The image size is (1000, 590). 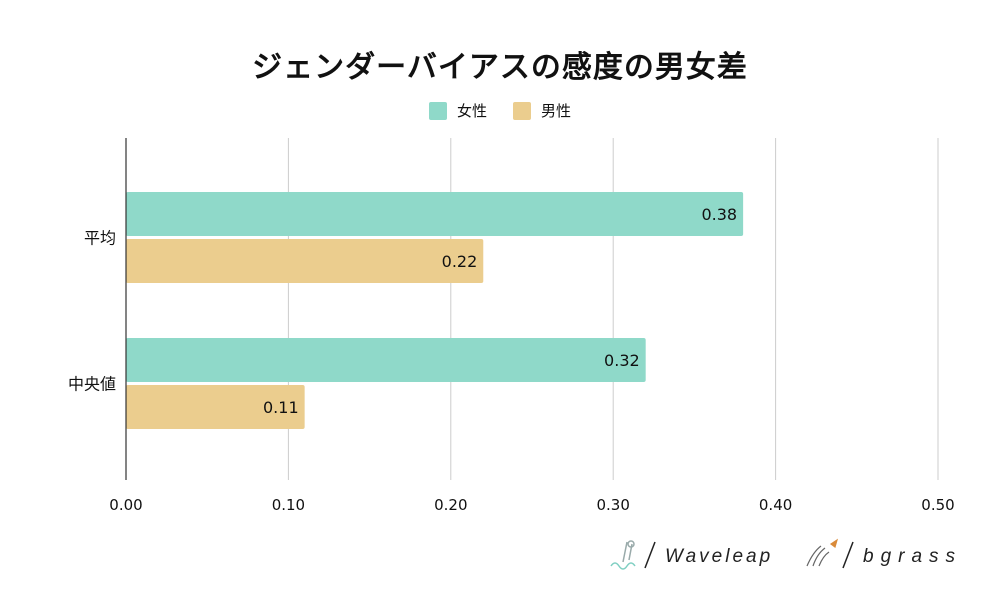 I want to click on legend: 女性 男性, so click(x=500, y=110).